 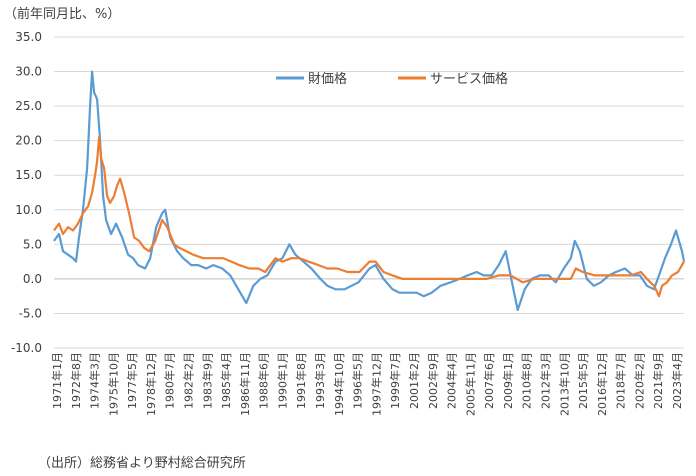 What do you see at coordinates (658, 380) in the screenshot?
I see `x-tick-label: 2021年9月` at bounding box center [658, 380].